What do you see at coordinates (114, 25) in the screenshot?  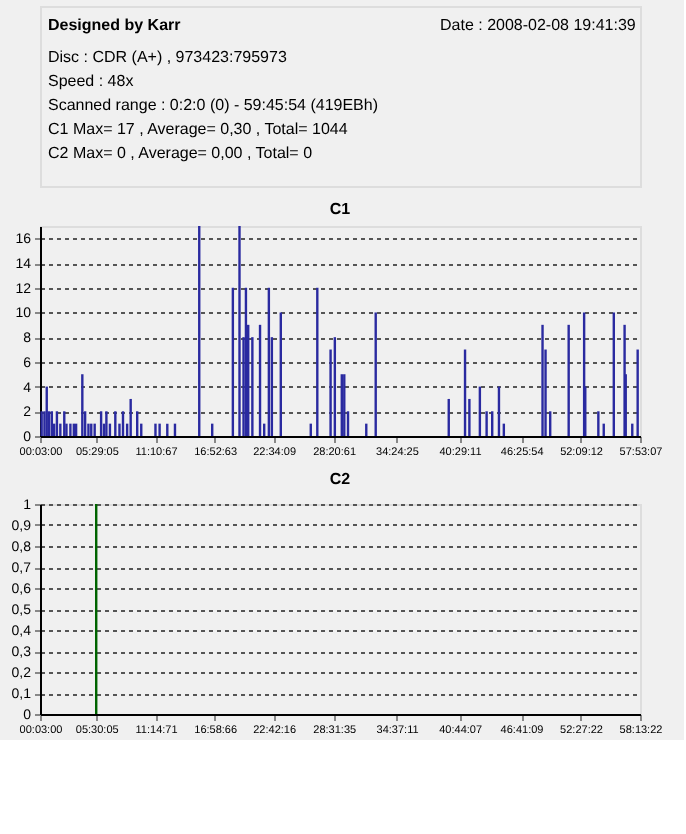 I see `text: Designed by Karr` at bounding box center [114, 25].